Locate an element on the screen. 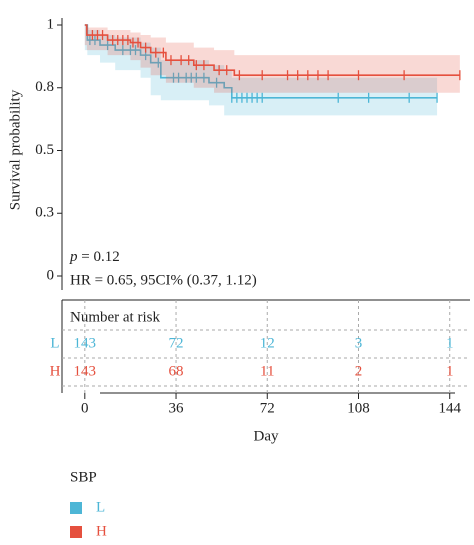 This screenshot has height=545, width=474. risk-count: 11 is located at coordinates (267, 371).